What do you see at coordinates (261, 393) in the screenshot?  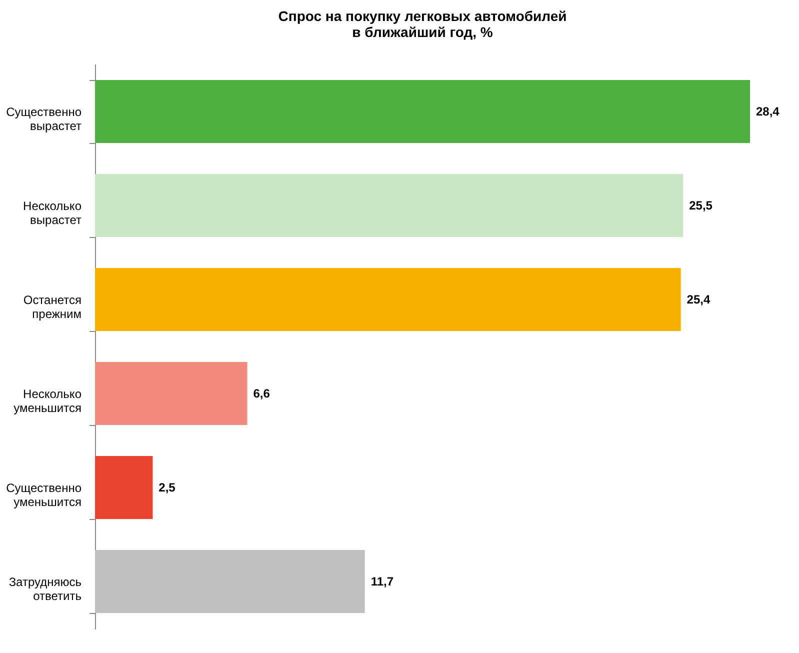 I see `data-label: 6,6` at bounding box center [261, 393].